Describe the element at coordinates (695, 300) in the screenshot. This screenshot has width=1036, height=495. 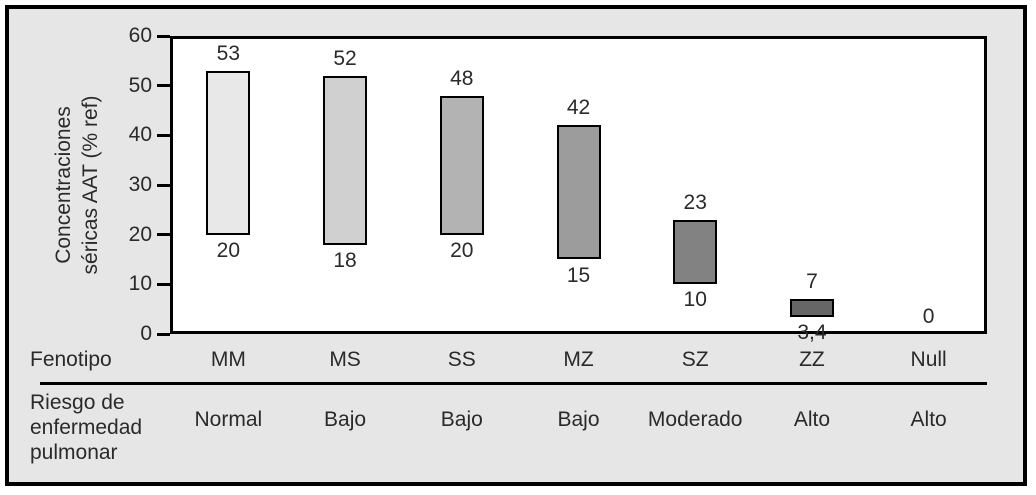
I see `bar-low-value: 10` at that location.